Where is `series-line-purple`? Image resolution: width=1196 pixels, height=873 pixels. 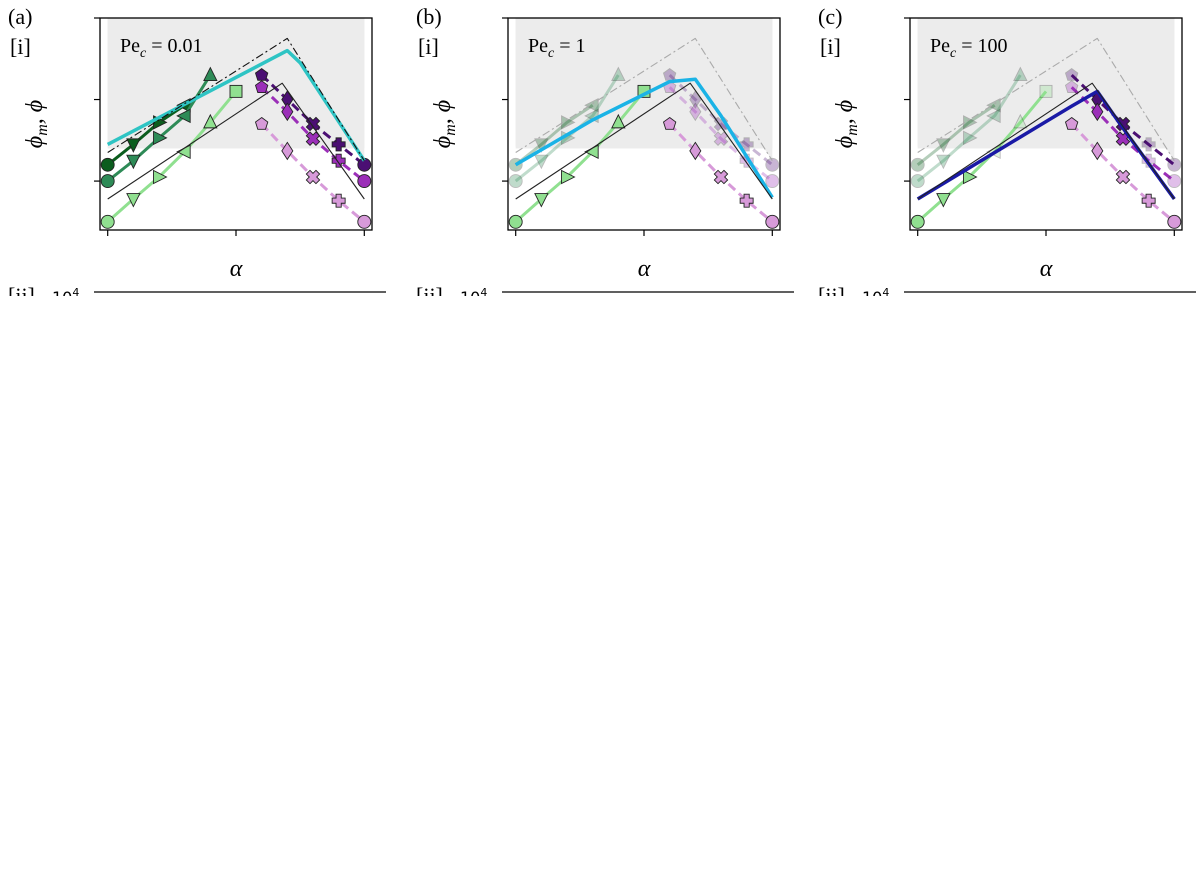
series-line-purple is located at coordinates (721, 120).